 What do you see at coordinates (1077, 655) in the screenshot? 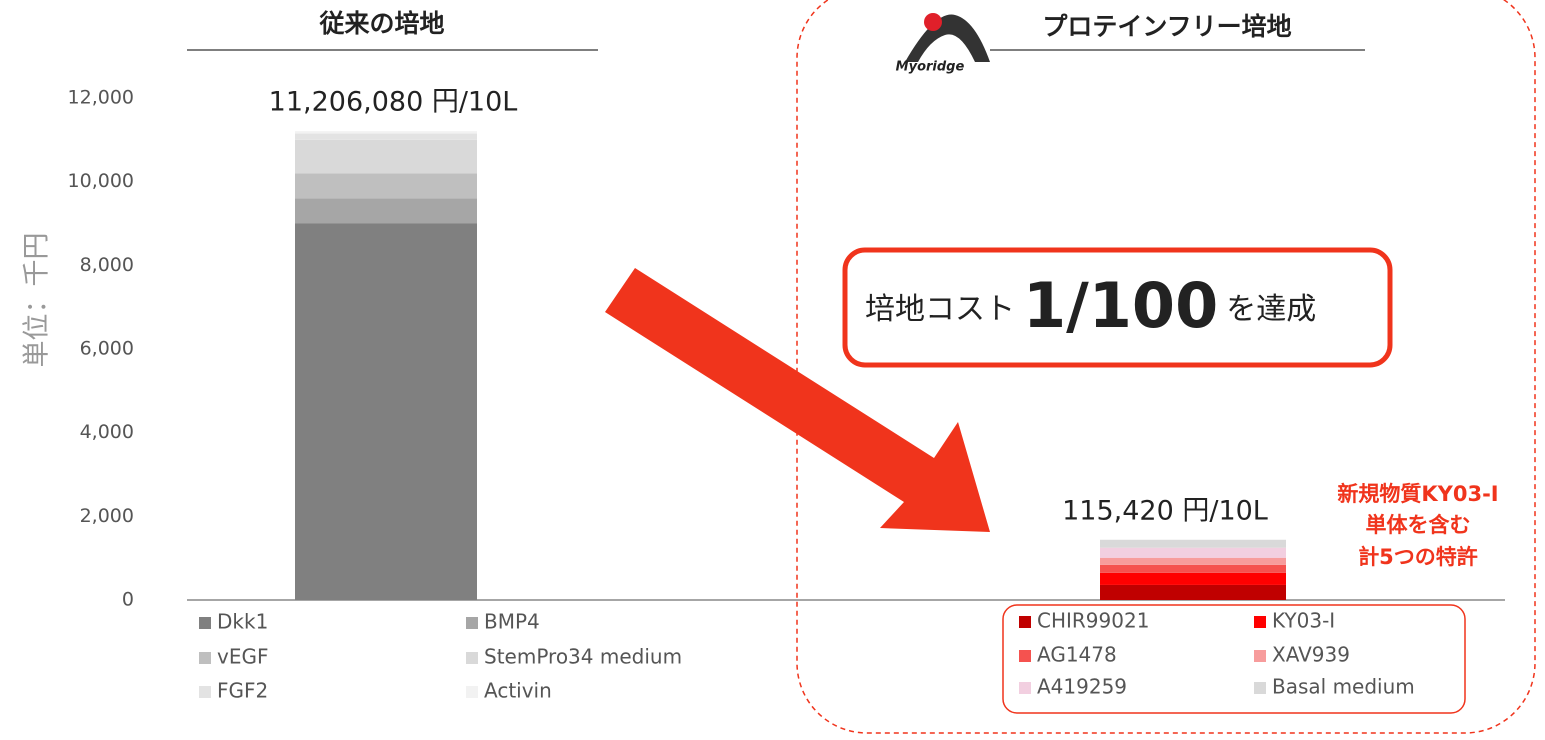
I see `legend-label: AG1478` at bounding box center [1077, 655].